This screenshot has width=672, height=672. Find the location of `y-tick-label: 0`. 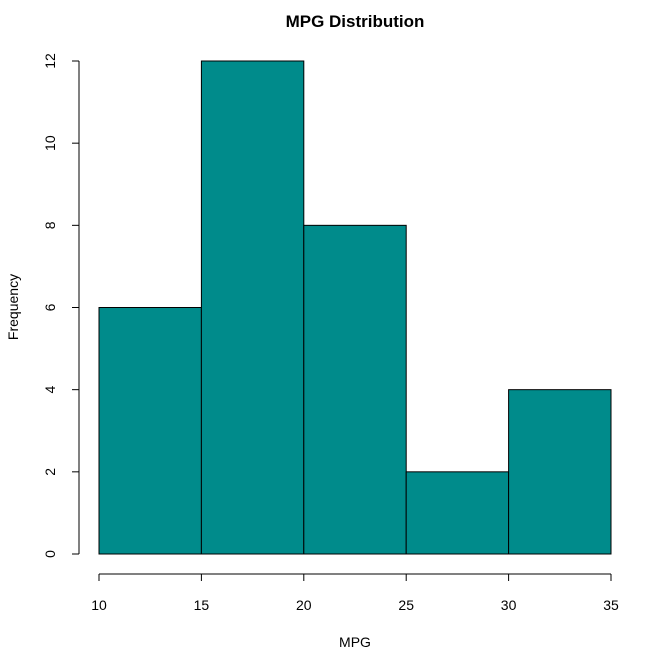

y-tick-label: 0 is located at coordinates (50, 554).